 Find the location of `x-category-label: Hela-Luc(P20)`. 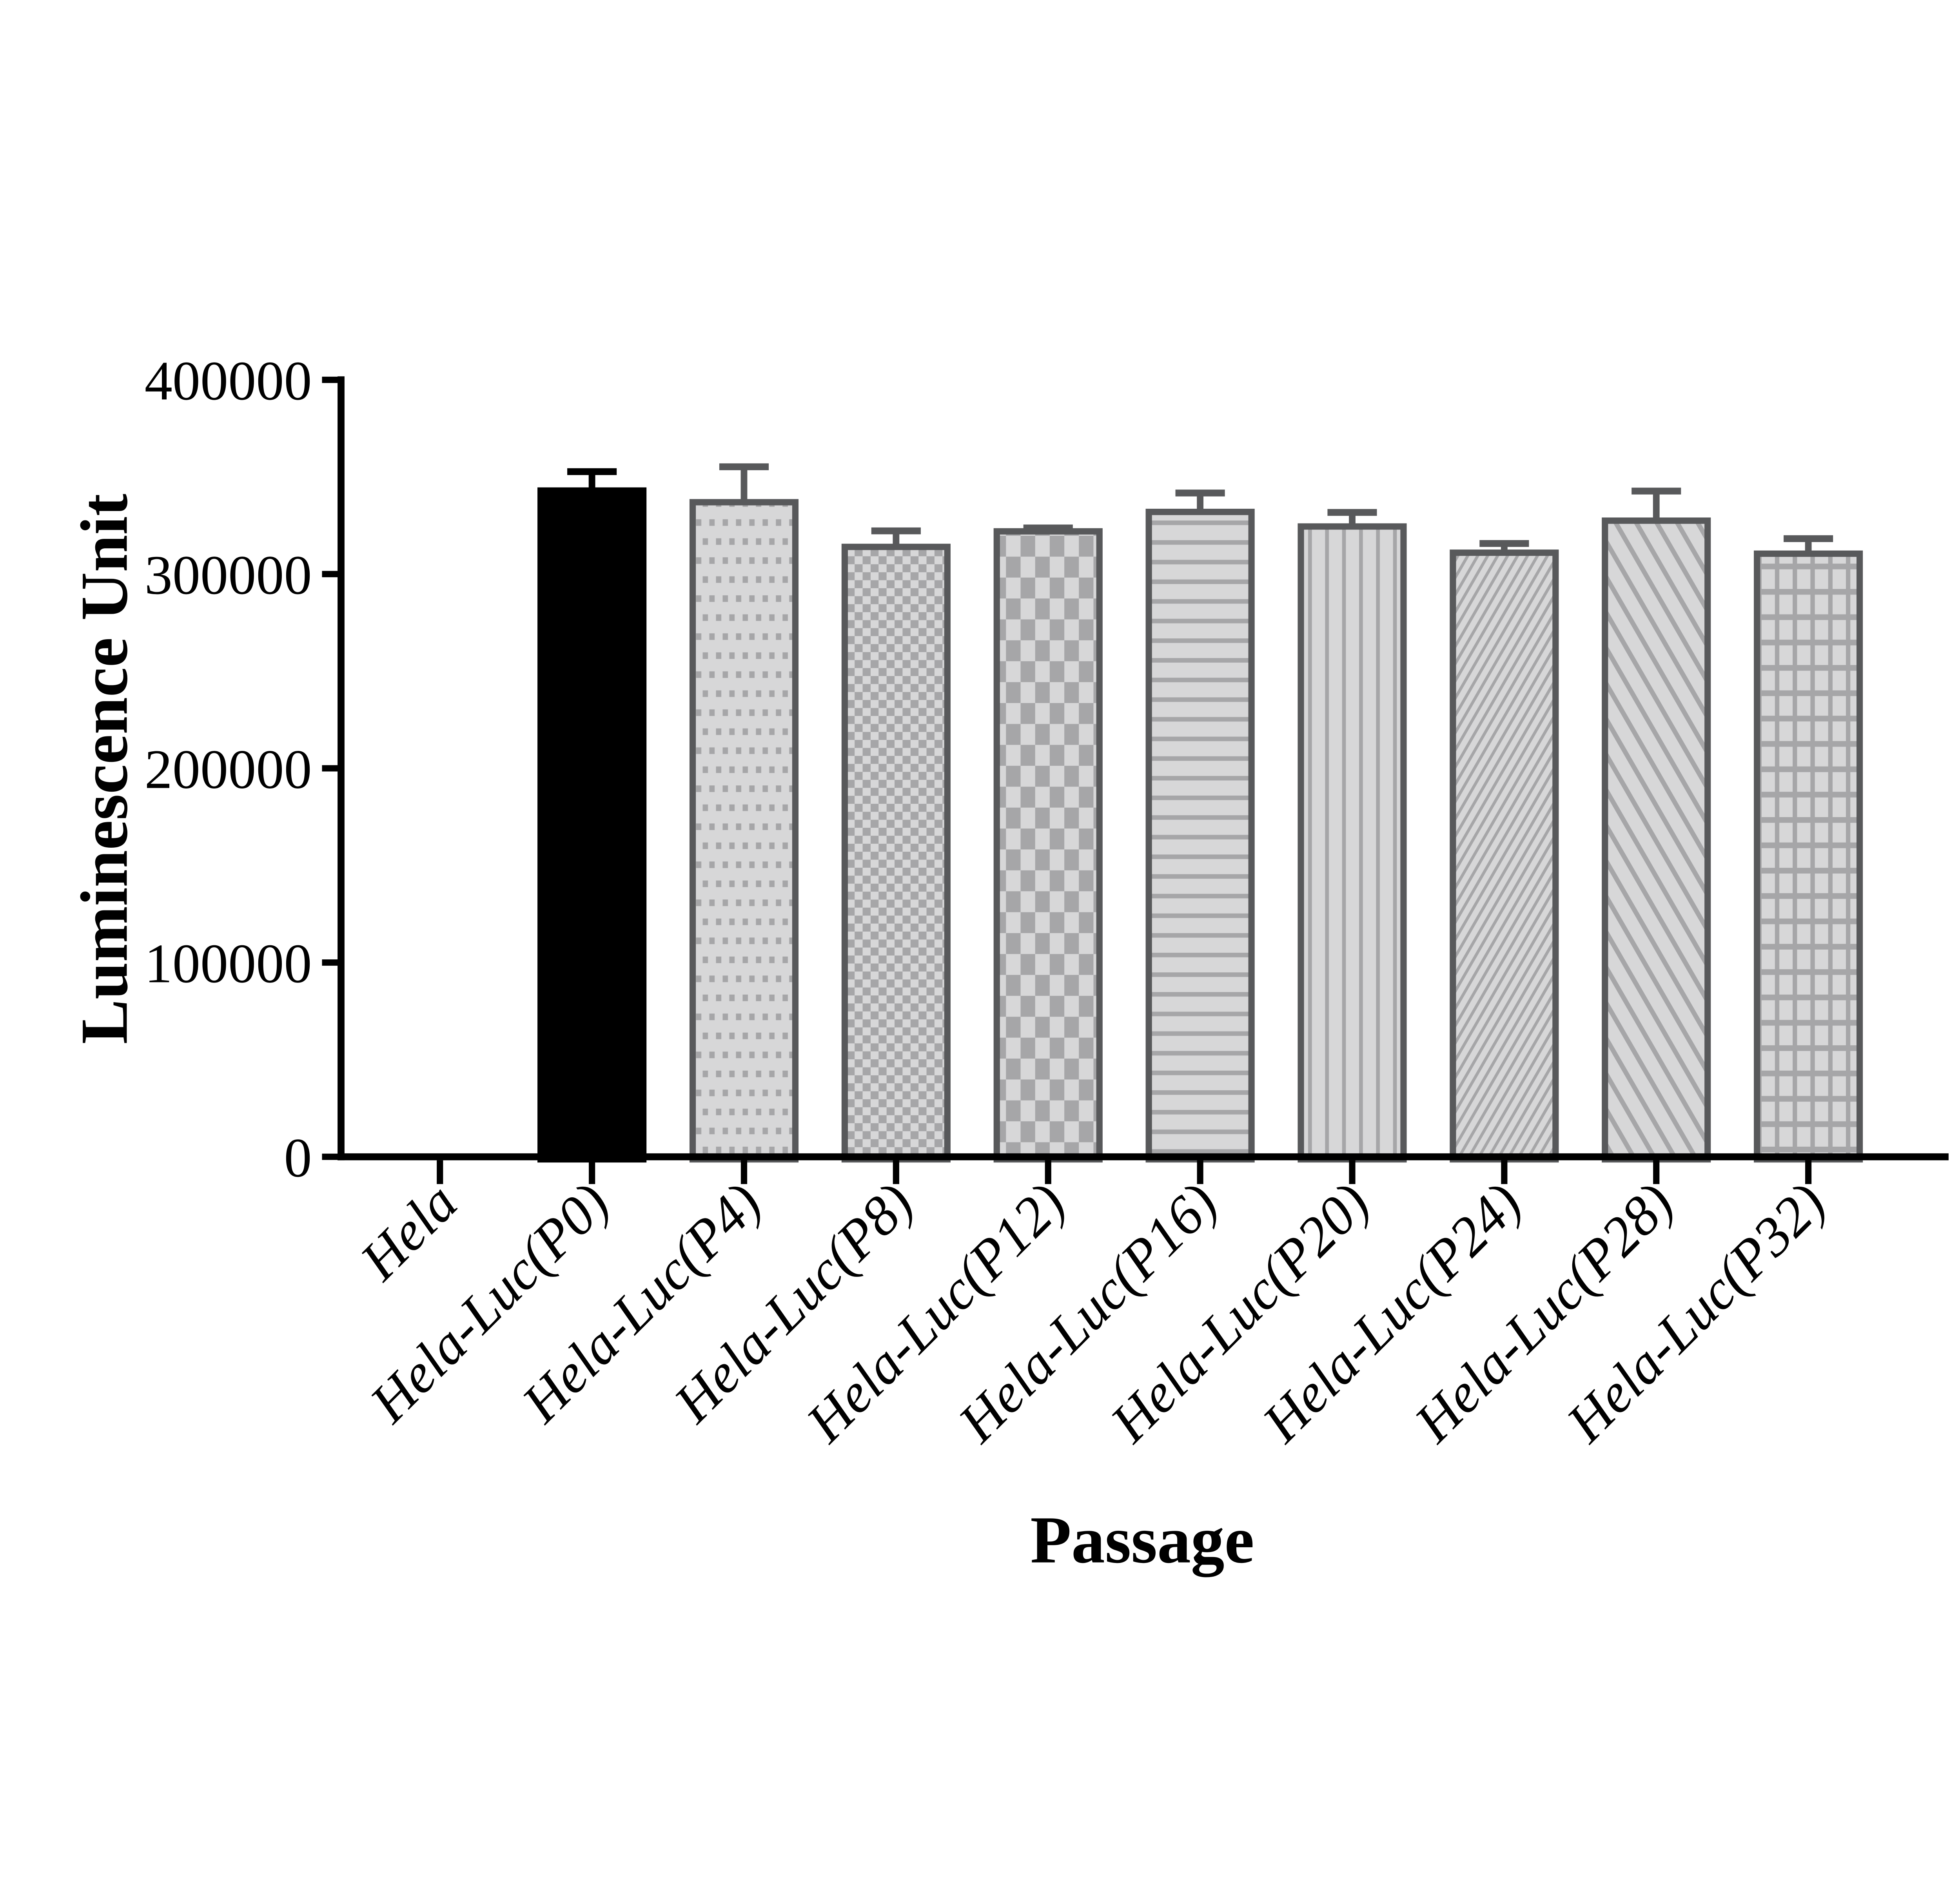

x-category-label: Hela-Luc(P20) is located at coordinates (1239, 1312).